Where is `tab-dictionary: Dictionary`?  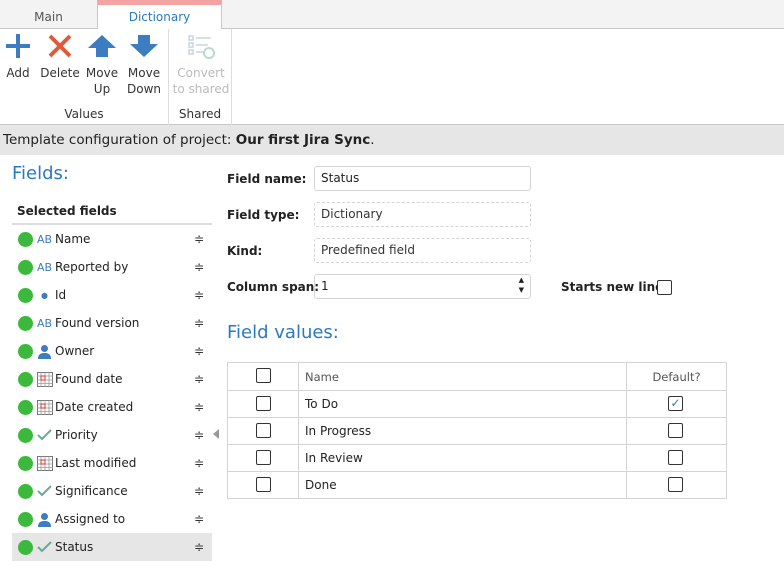
tab-dictionary: Dictionary is located at coordinates (159, 15).